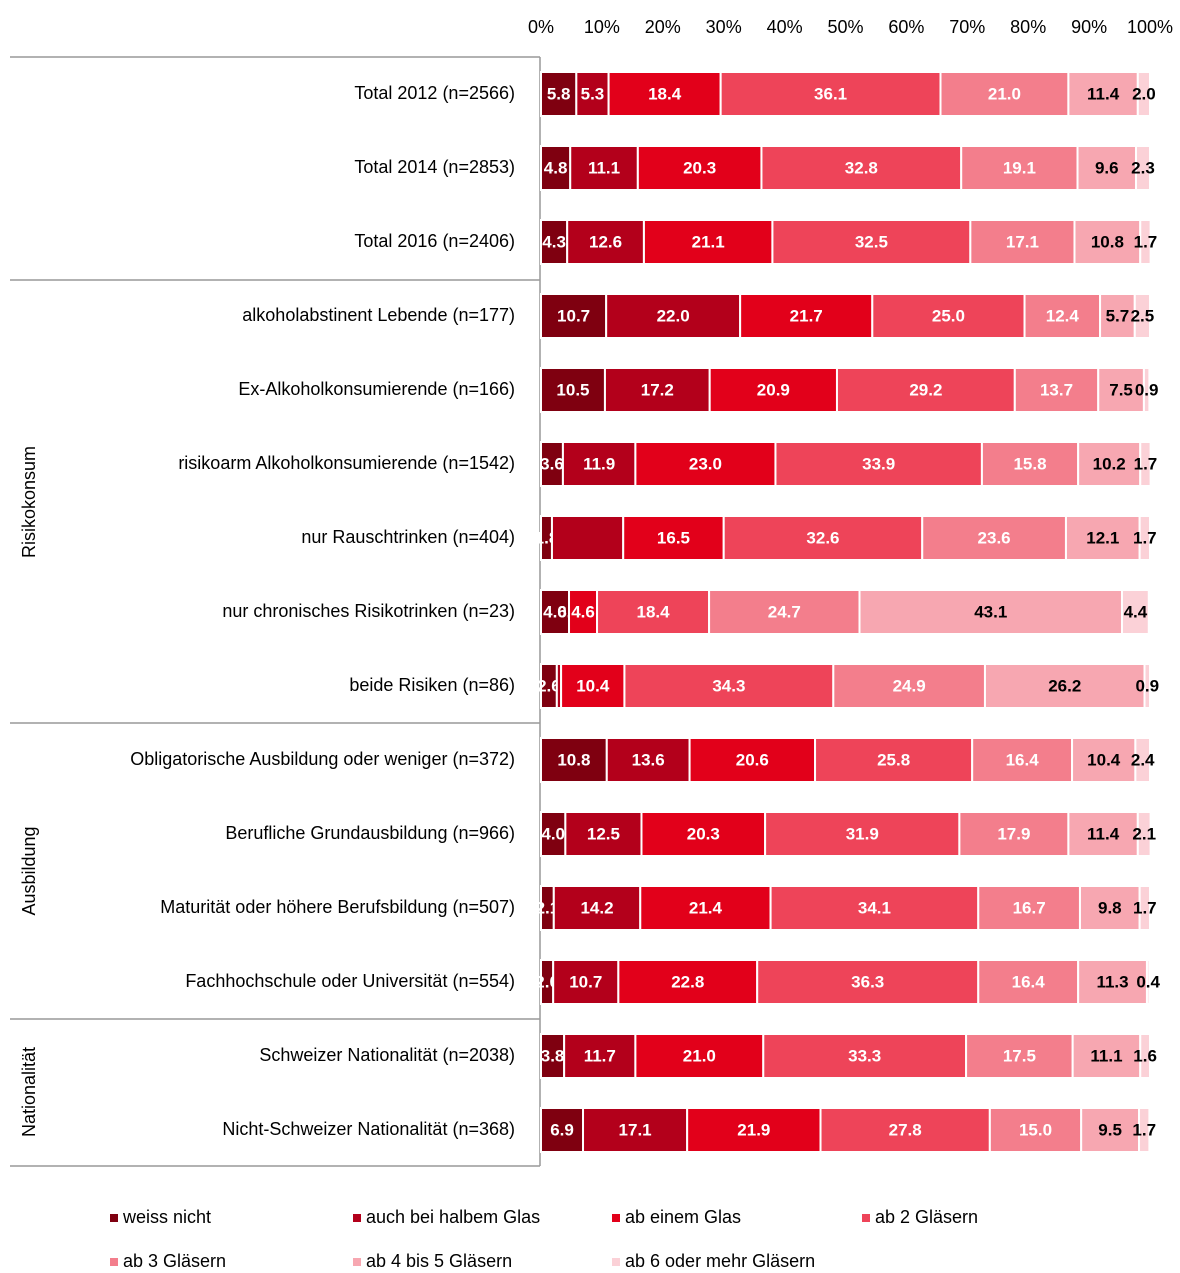  I want to click on value-label: 20.3, so click(699, 167).